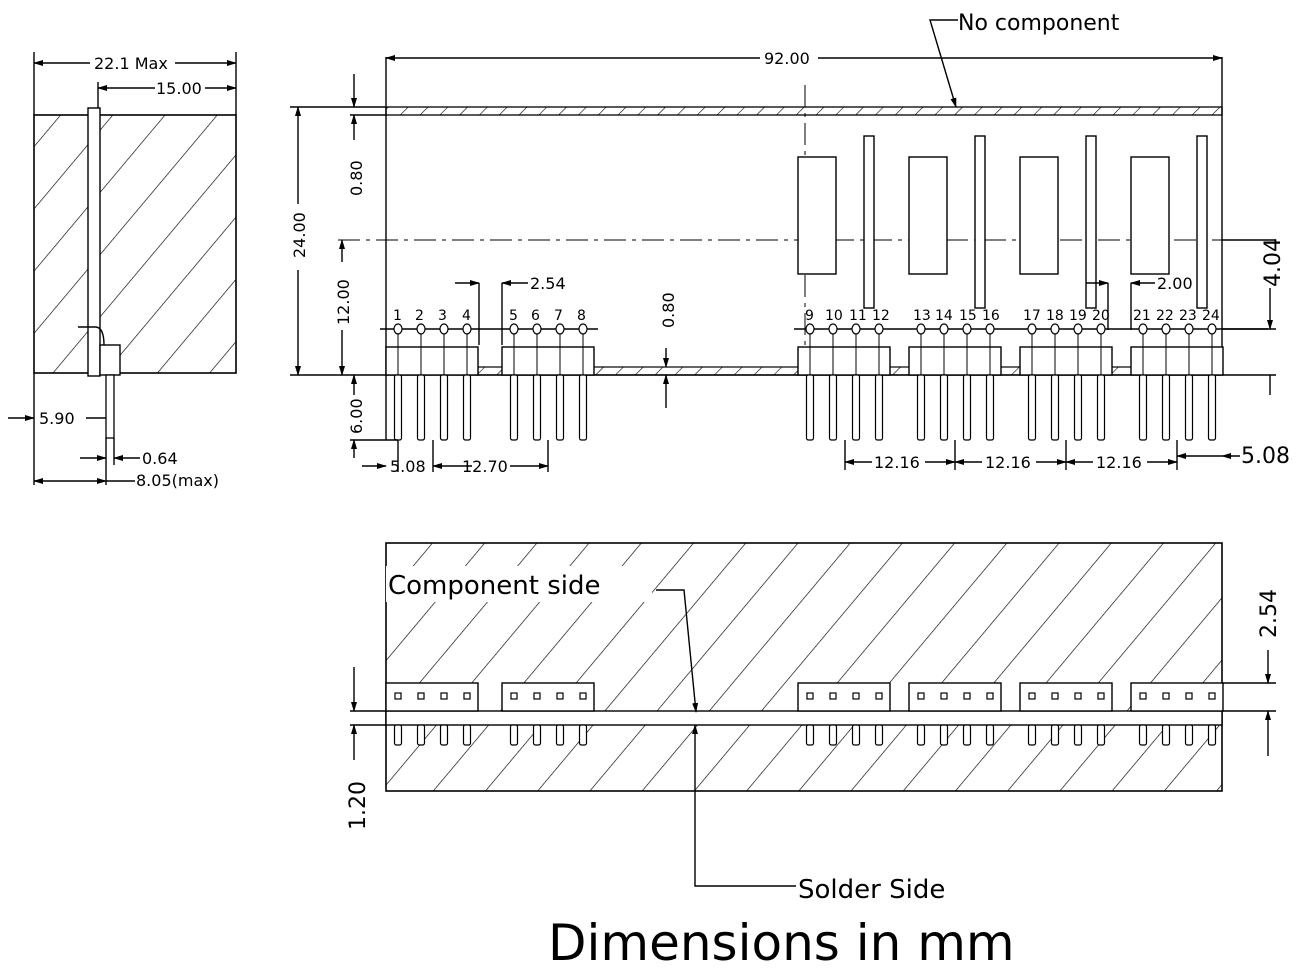  I want to click on footer-note: Dimensions in mm, so click(781, 942).